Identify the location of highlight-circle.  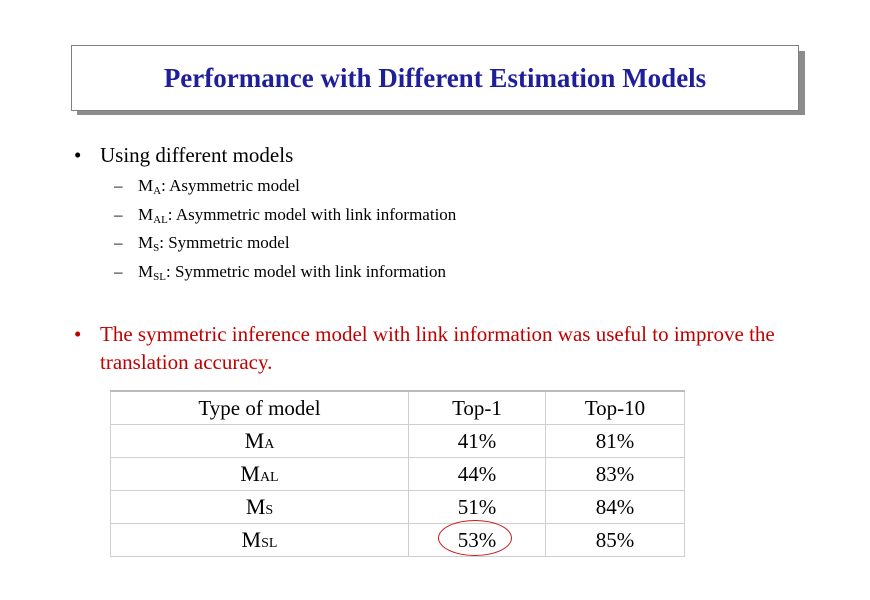
(475, 538).